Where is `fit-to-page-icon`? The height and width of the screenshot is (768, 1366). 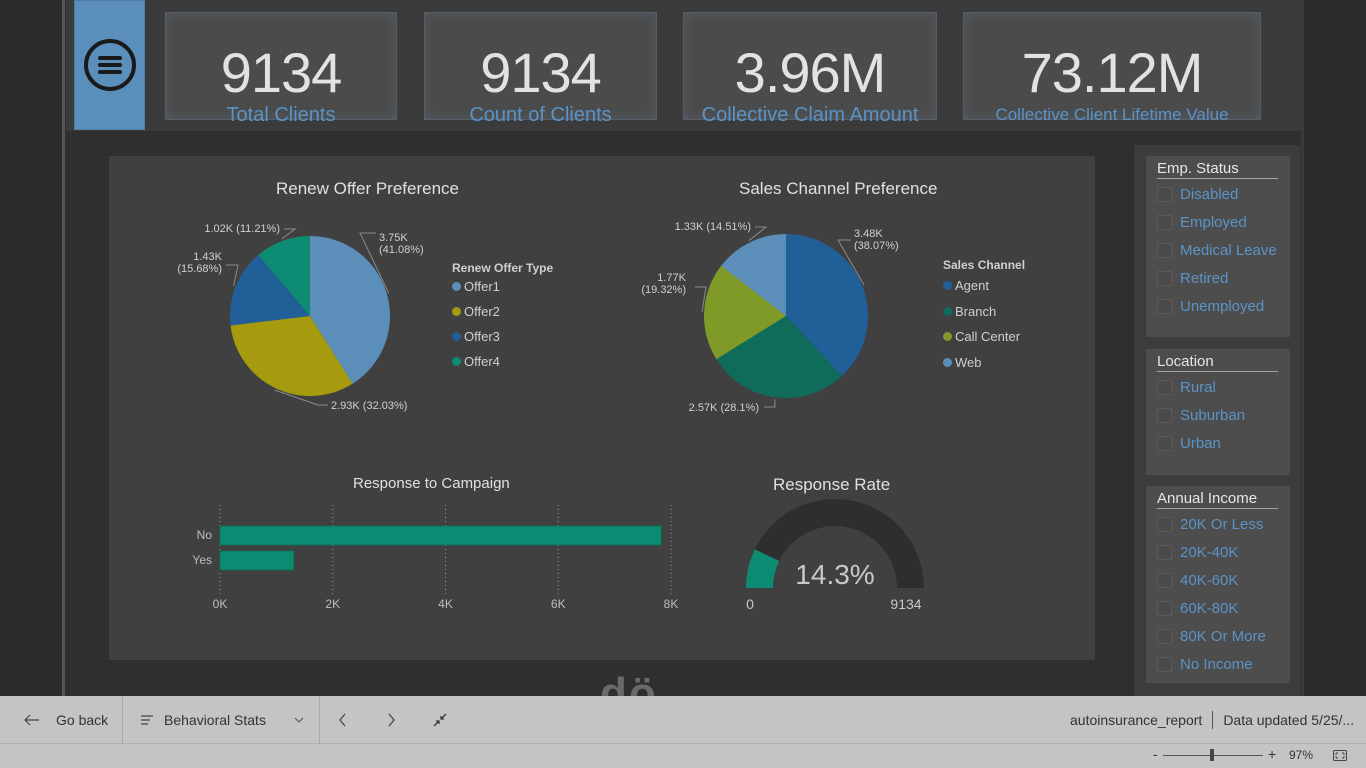 fit-to-page-icon is located at coordinates (1340, 755).